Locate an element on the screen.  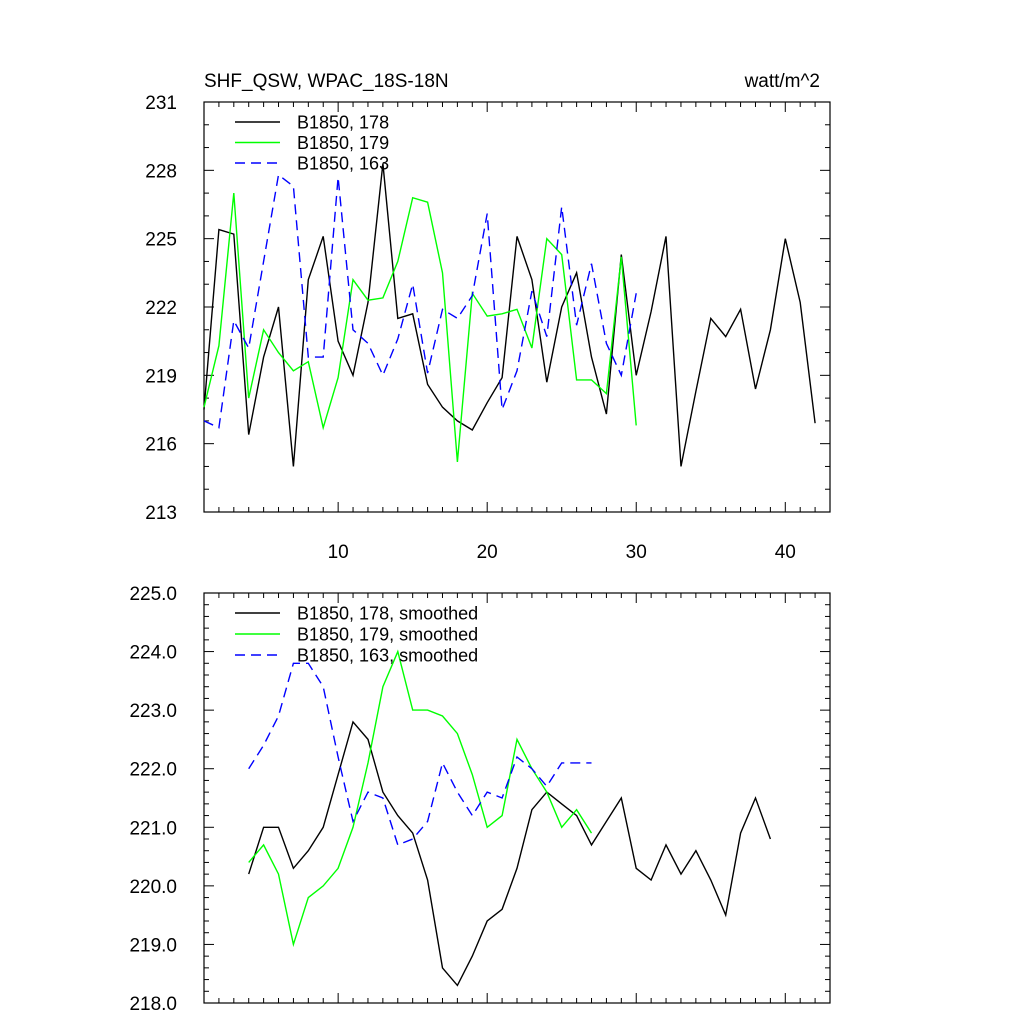
y-tick-label: 225 is located at coordinates (161, 240).